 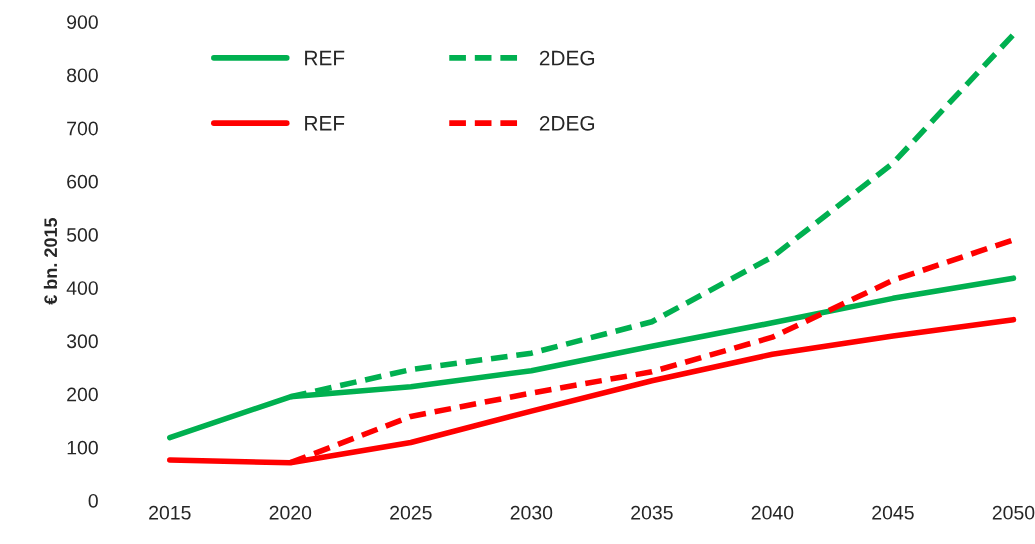 I want to click on x-tick-label: 2035, so click(x=652, y=512).